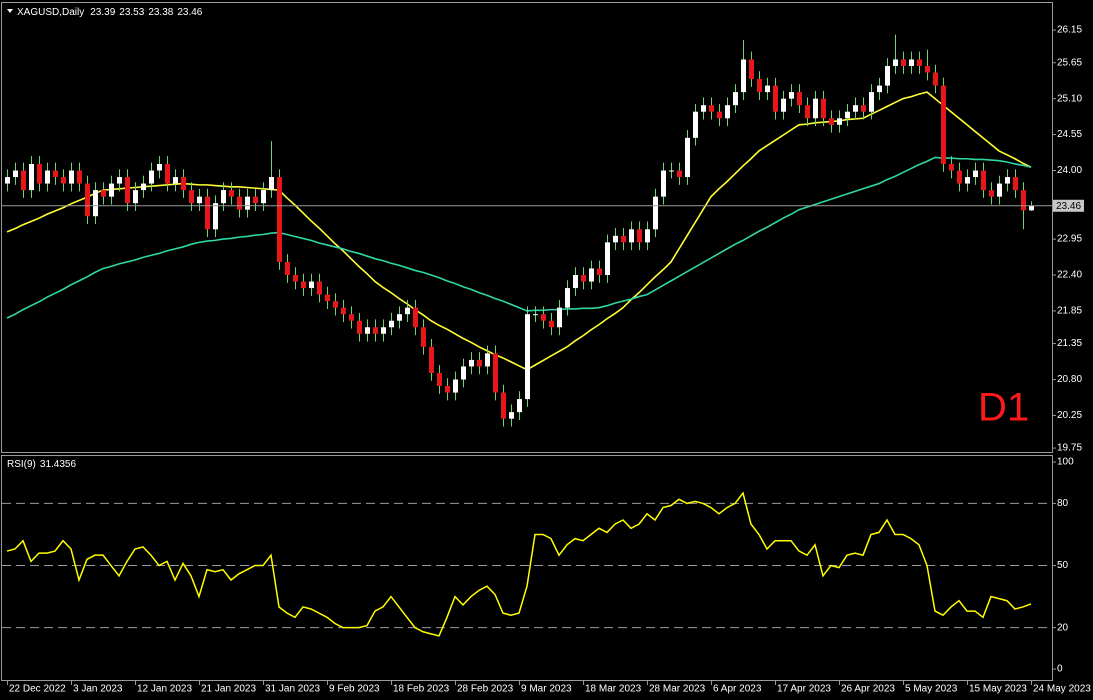 This screenshot has width=1093, height=700. What do you see at coordinates (1063, 503) in the screenshot?
I see `y-tick-label: 80` at bounding box center [1063, 503].